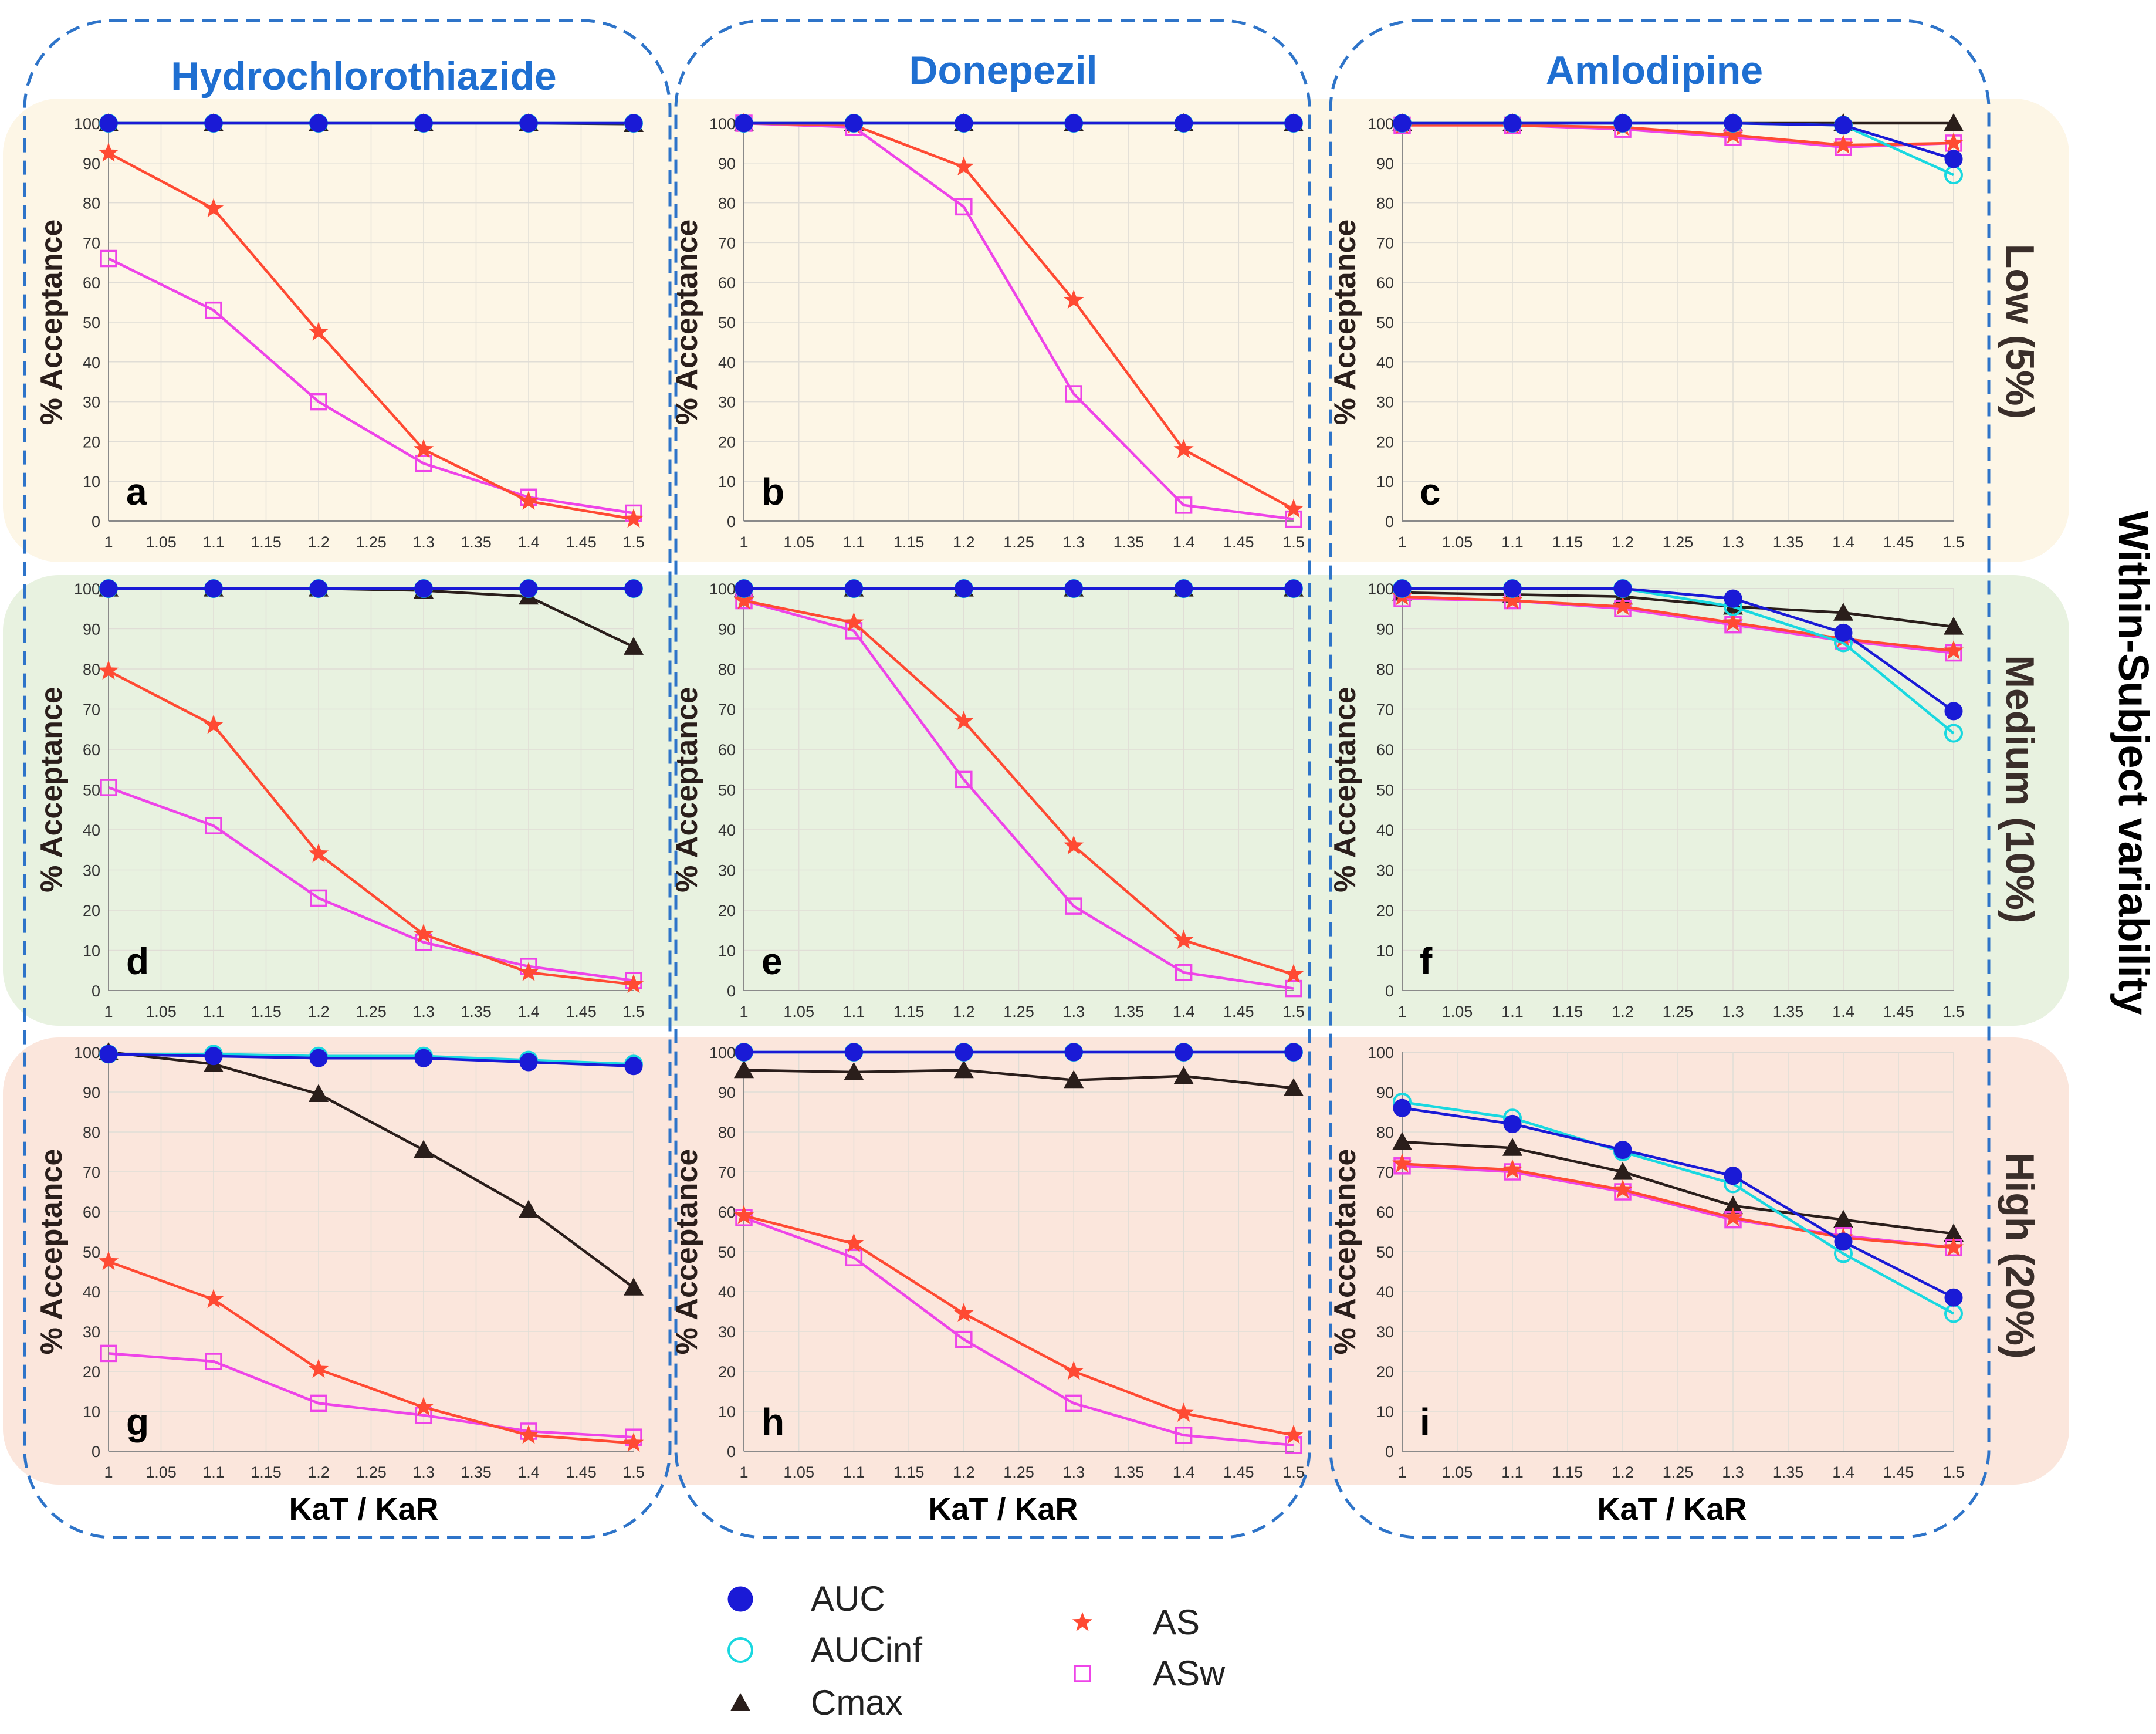 The image size is (2156, 1734). What do you see at coordinates (1018, 1472) in the screenshot?
I see `x-tick-label: 1.25` at bounding box center [1018, 1472].